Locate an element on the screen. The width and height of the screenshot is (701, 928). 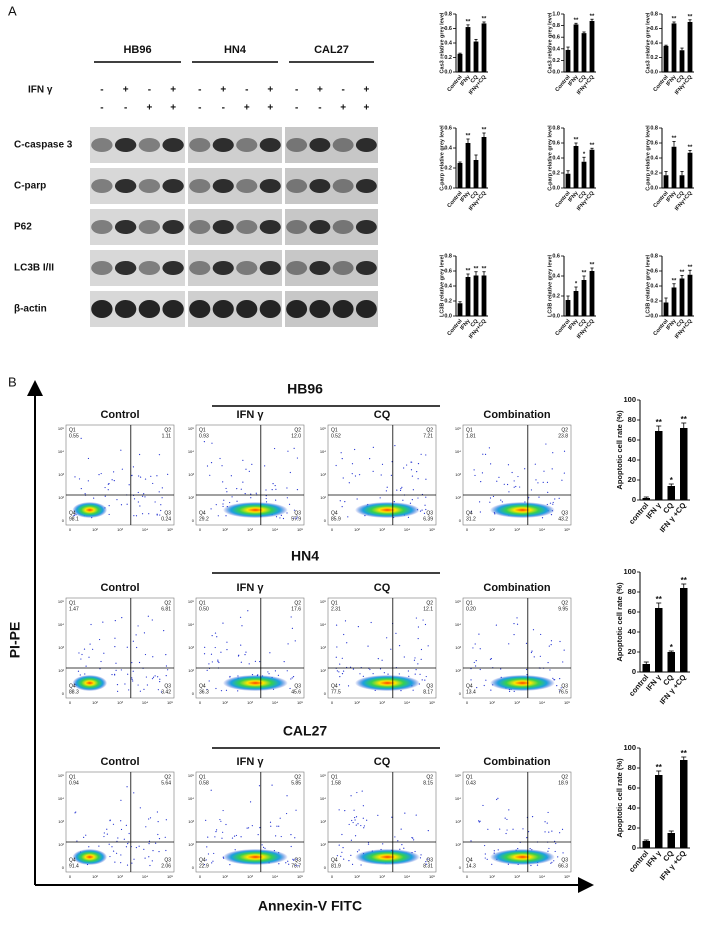
x-tick-label: IFN γ is located at coordinates (653, 858).